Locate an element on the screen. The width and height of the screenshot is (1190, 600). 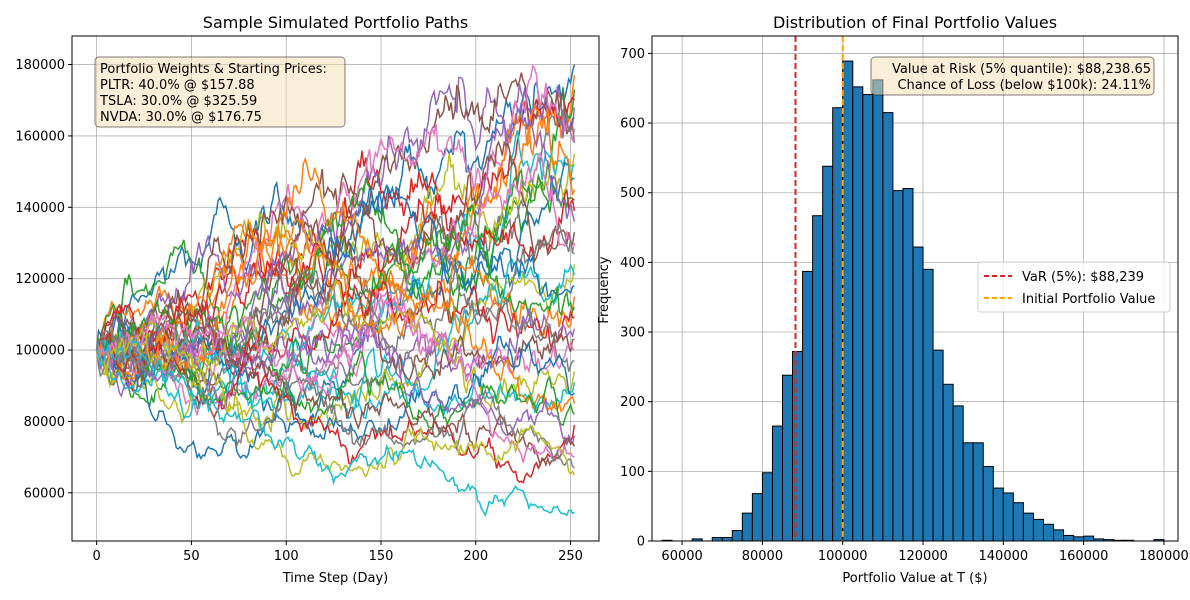
paths-annotation-line: PLTR: 40.0% @ $157.88 is located at coordinates (177, 85).